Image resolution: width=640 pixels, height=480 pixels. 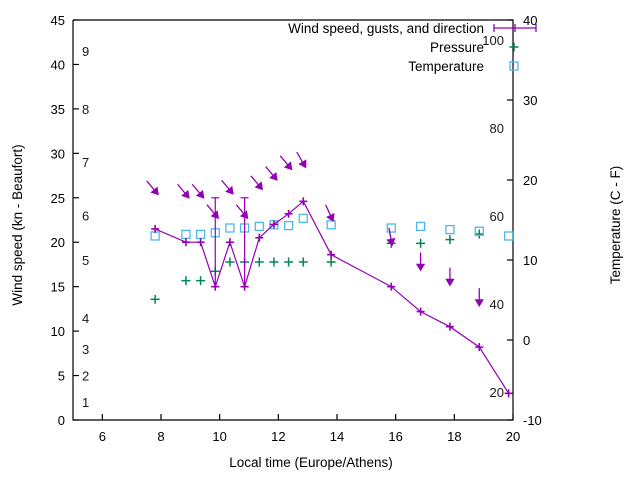 What do you see at coordinates (337, 436) in the screenshot?
I see `x-tick-label: 14` at bounding box center [337, 436].